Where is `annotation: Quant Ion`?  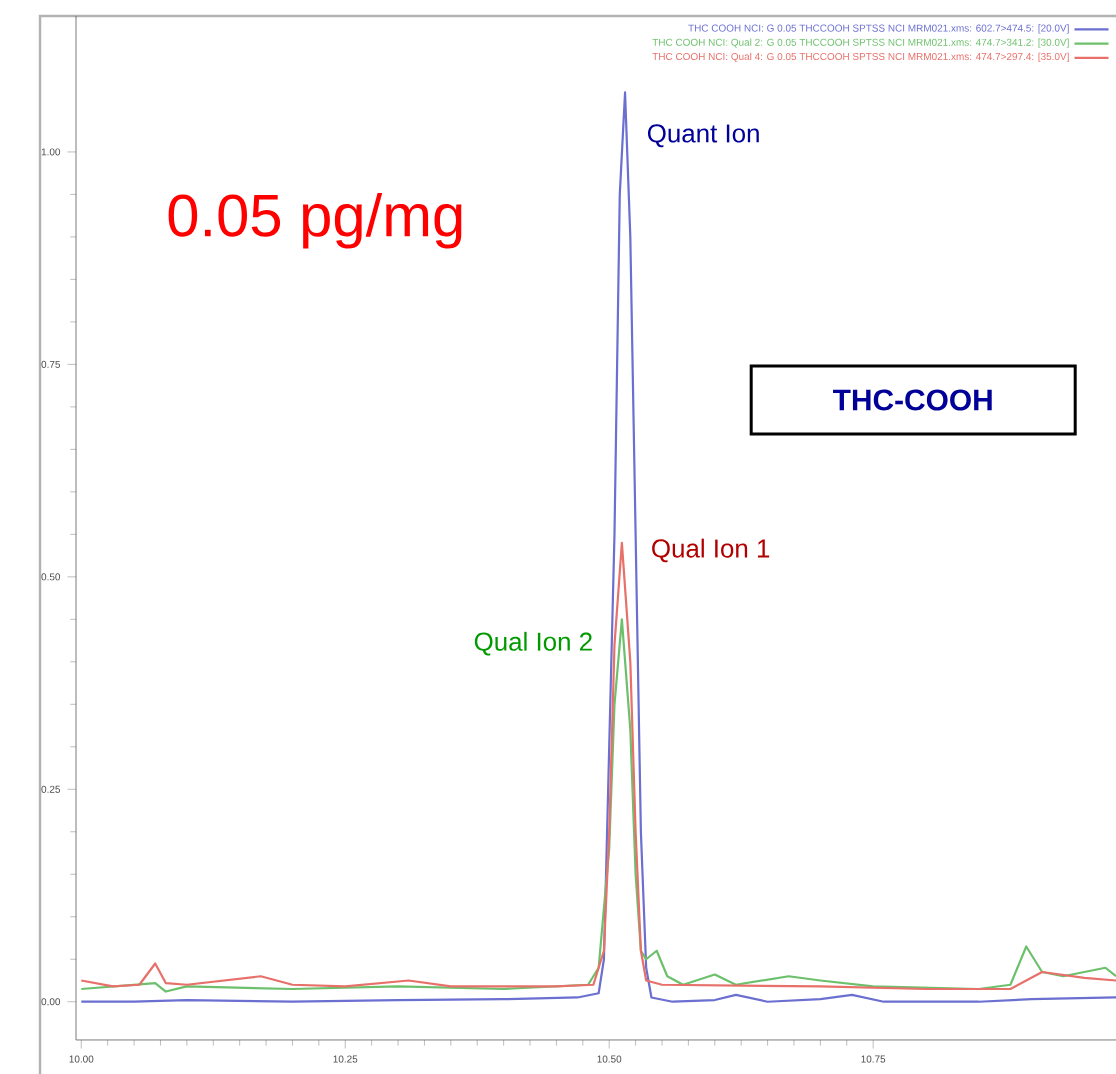
annotation: Quant Ion is located at coordinates (703, 136).